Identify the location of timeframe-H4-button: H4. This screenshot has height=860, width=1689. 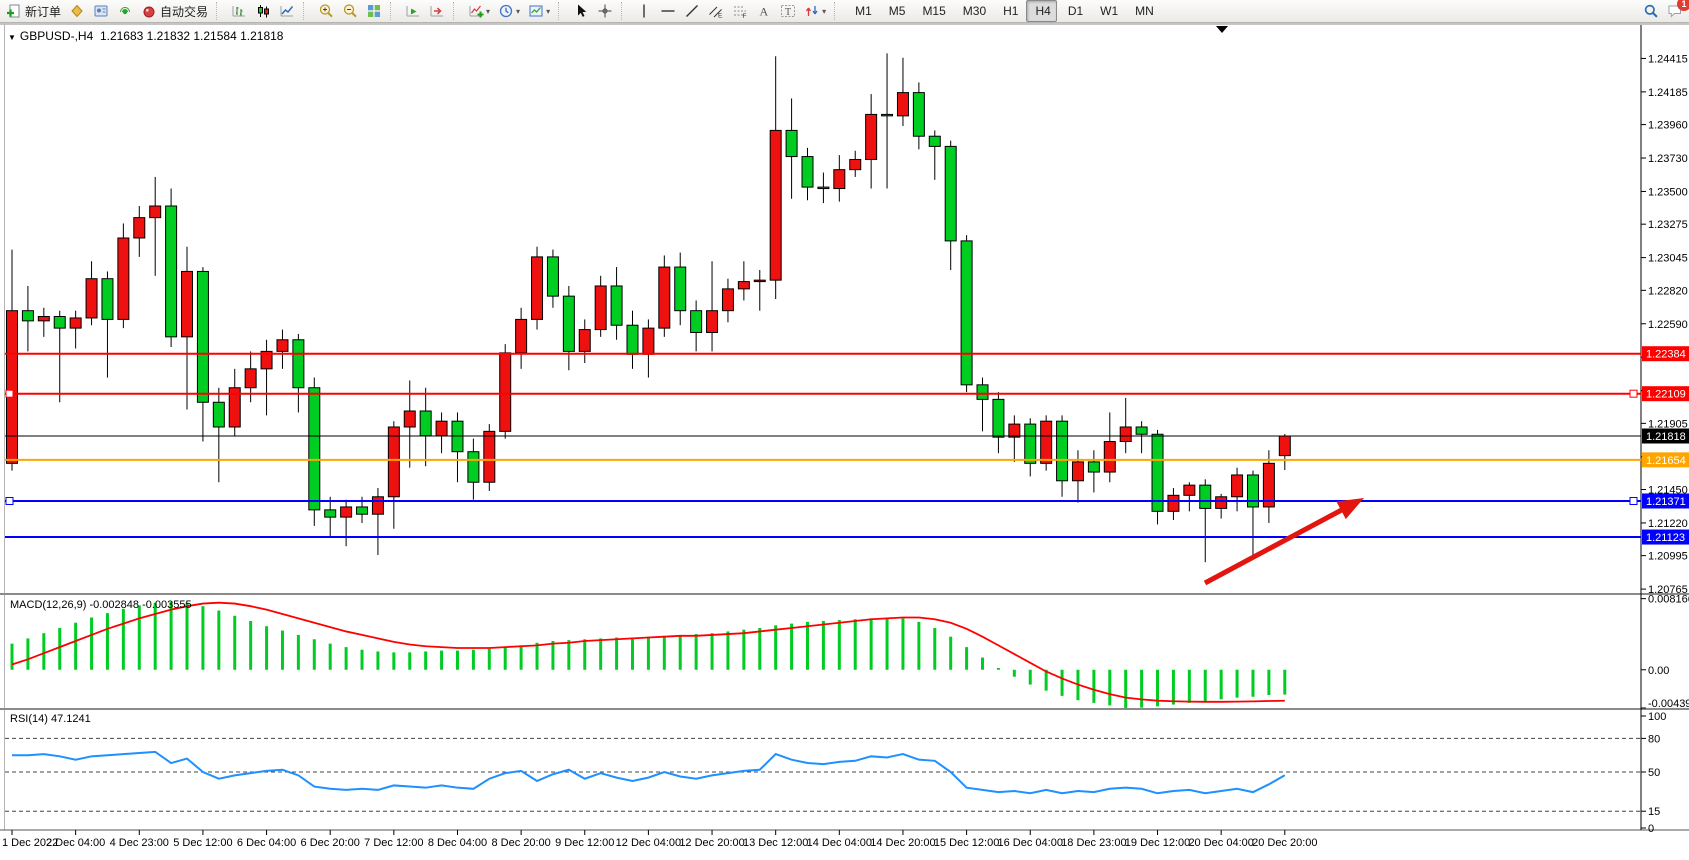
(1041, 11).